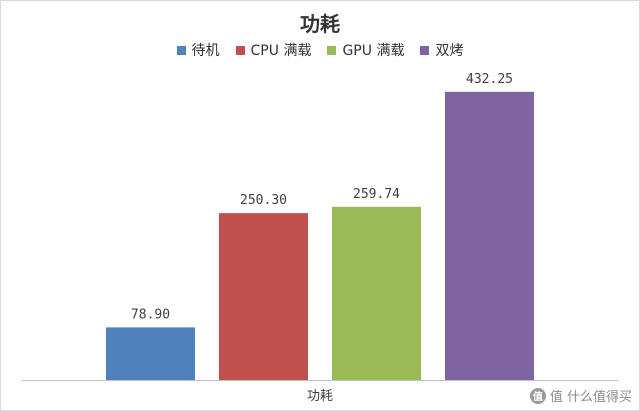 Image resolution: width=640 pixels, height=411 pixels. I want to click on legend-item-dual-stress: 双烤, so click(441, 50).